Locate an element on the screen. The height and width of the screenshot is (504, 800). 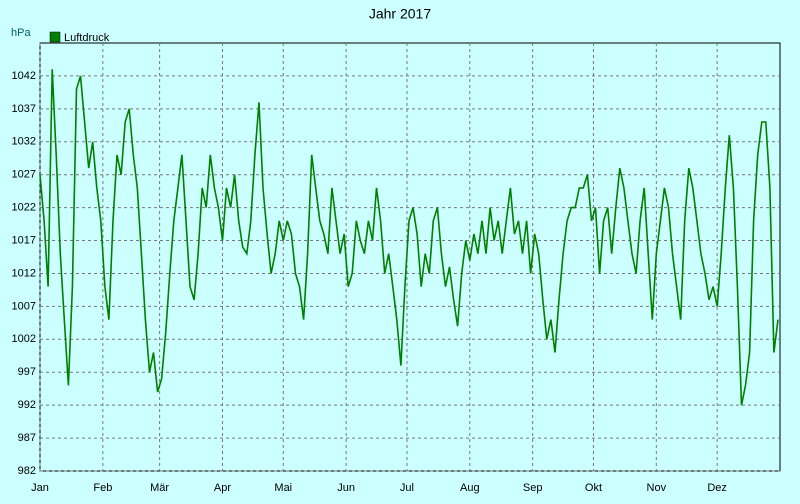
x-tick-label: Jan is located at coordinates (40, 488).